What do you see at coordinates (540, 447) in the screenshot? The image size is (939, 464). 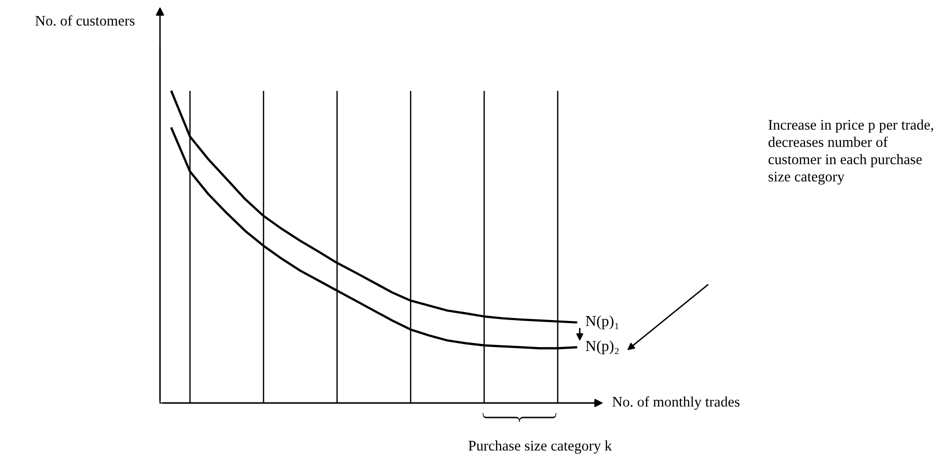 I see `text: Purchase size category k` at bounding box center [540, 447].